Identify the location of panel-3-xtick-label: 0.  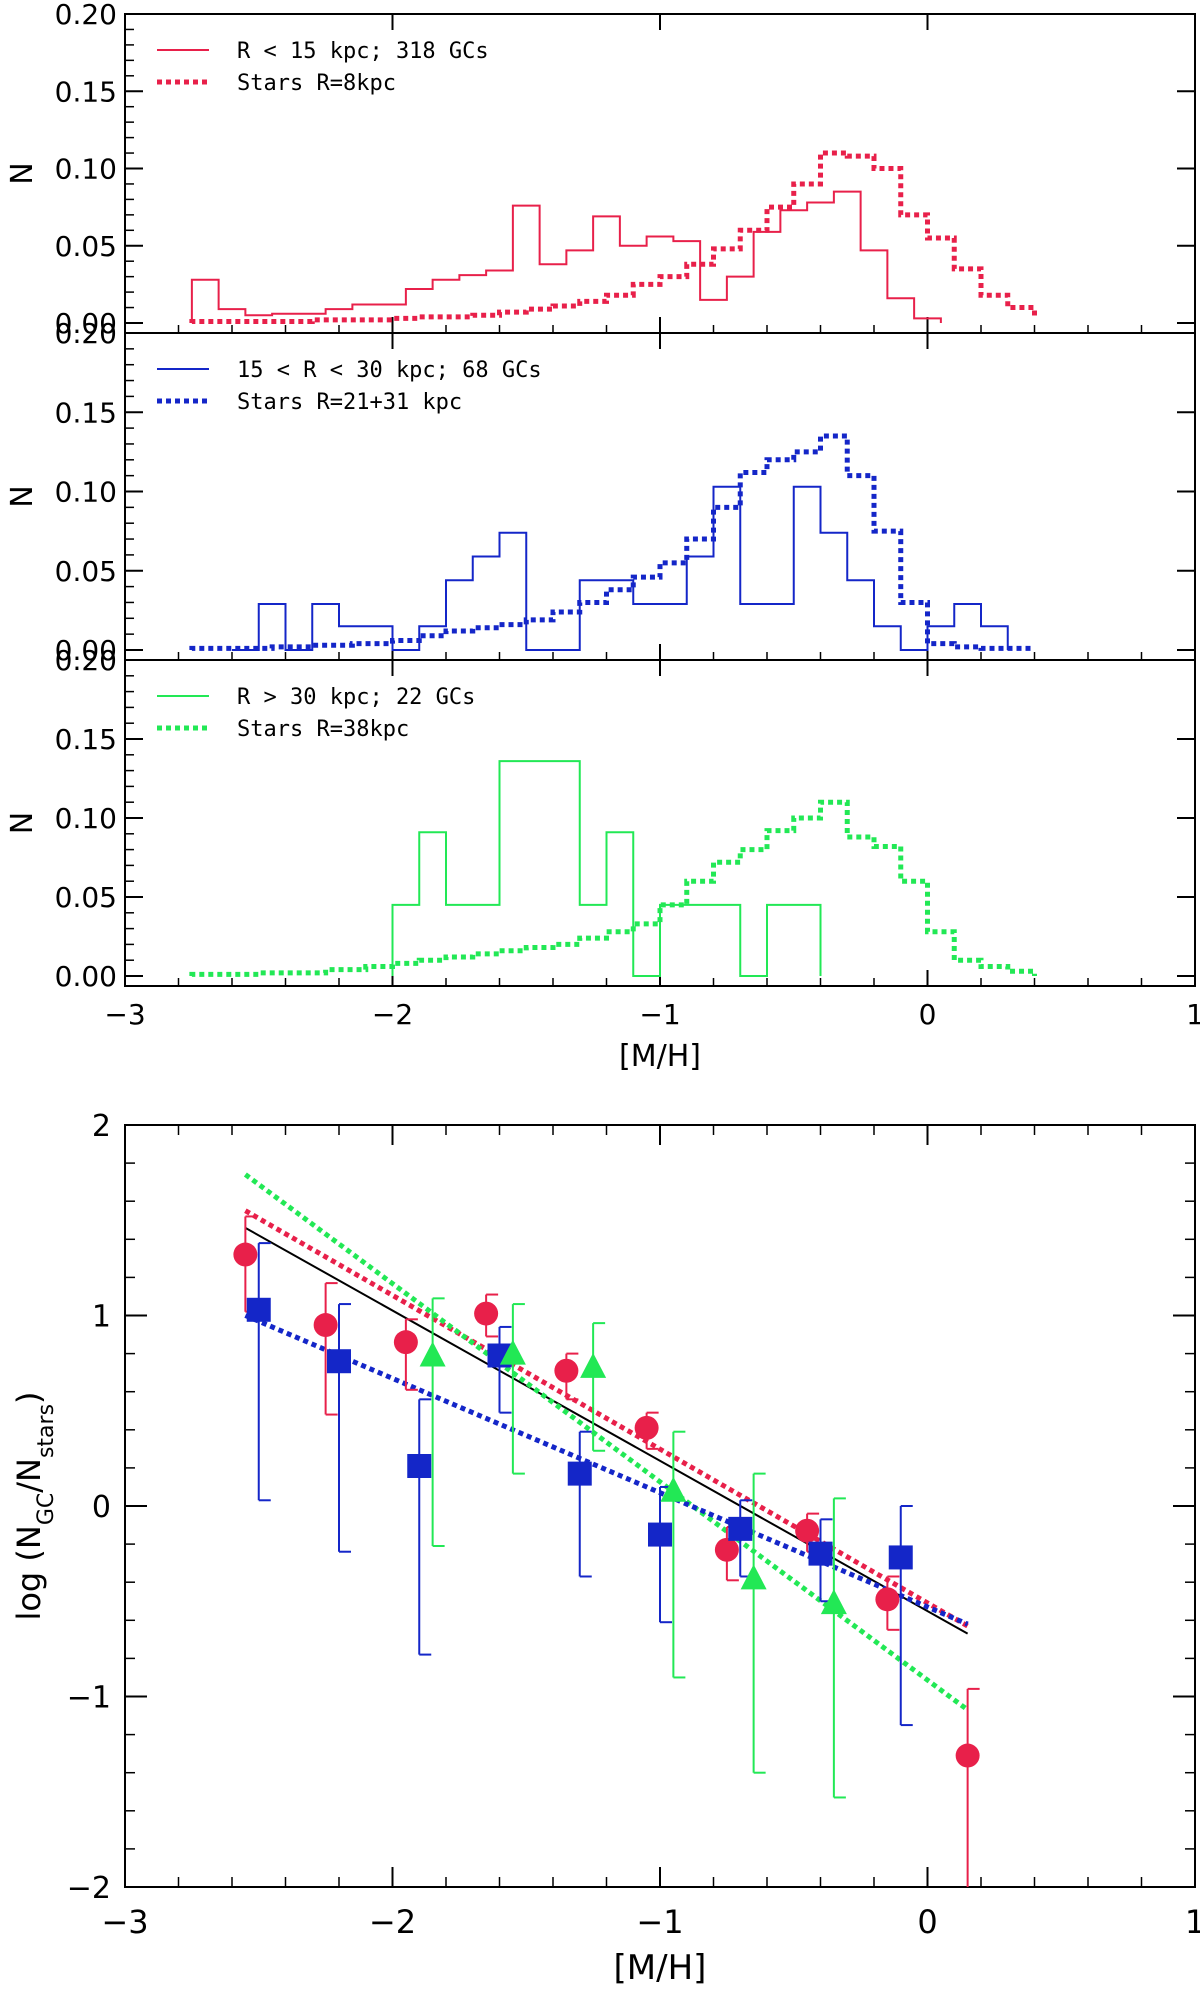
(928, 1014).